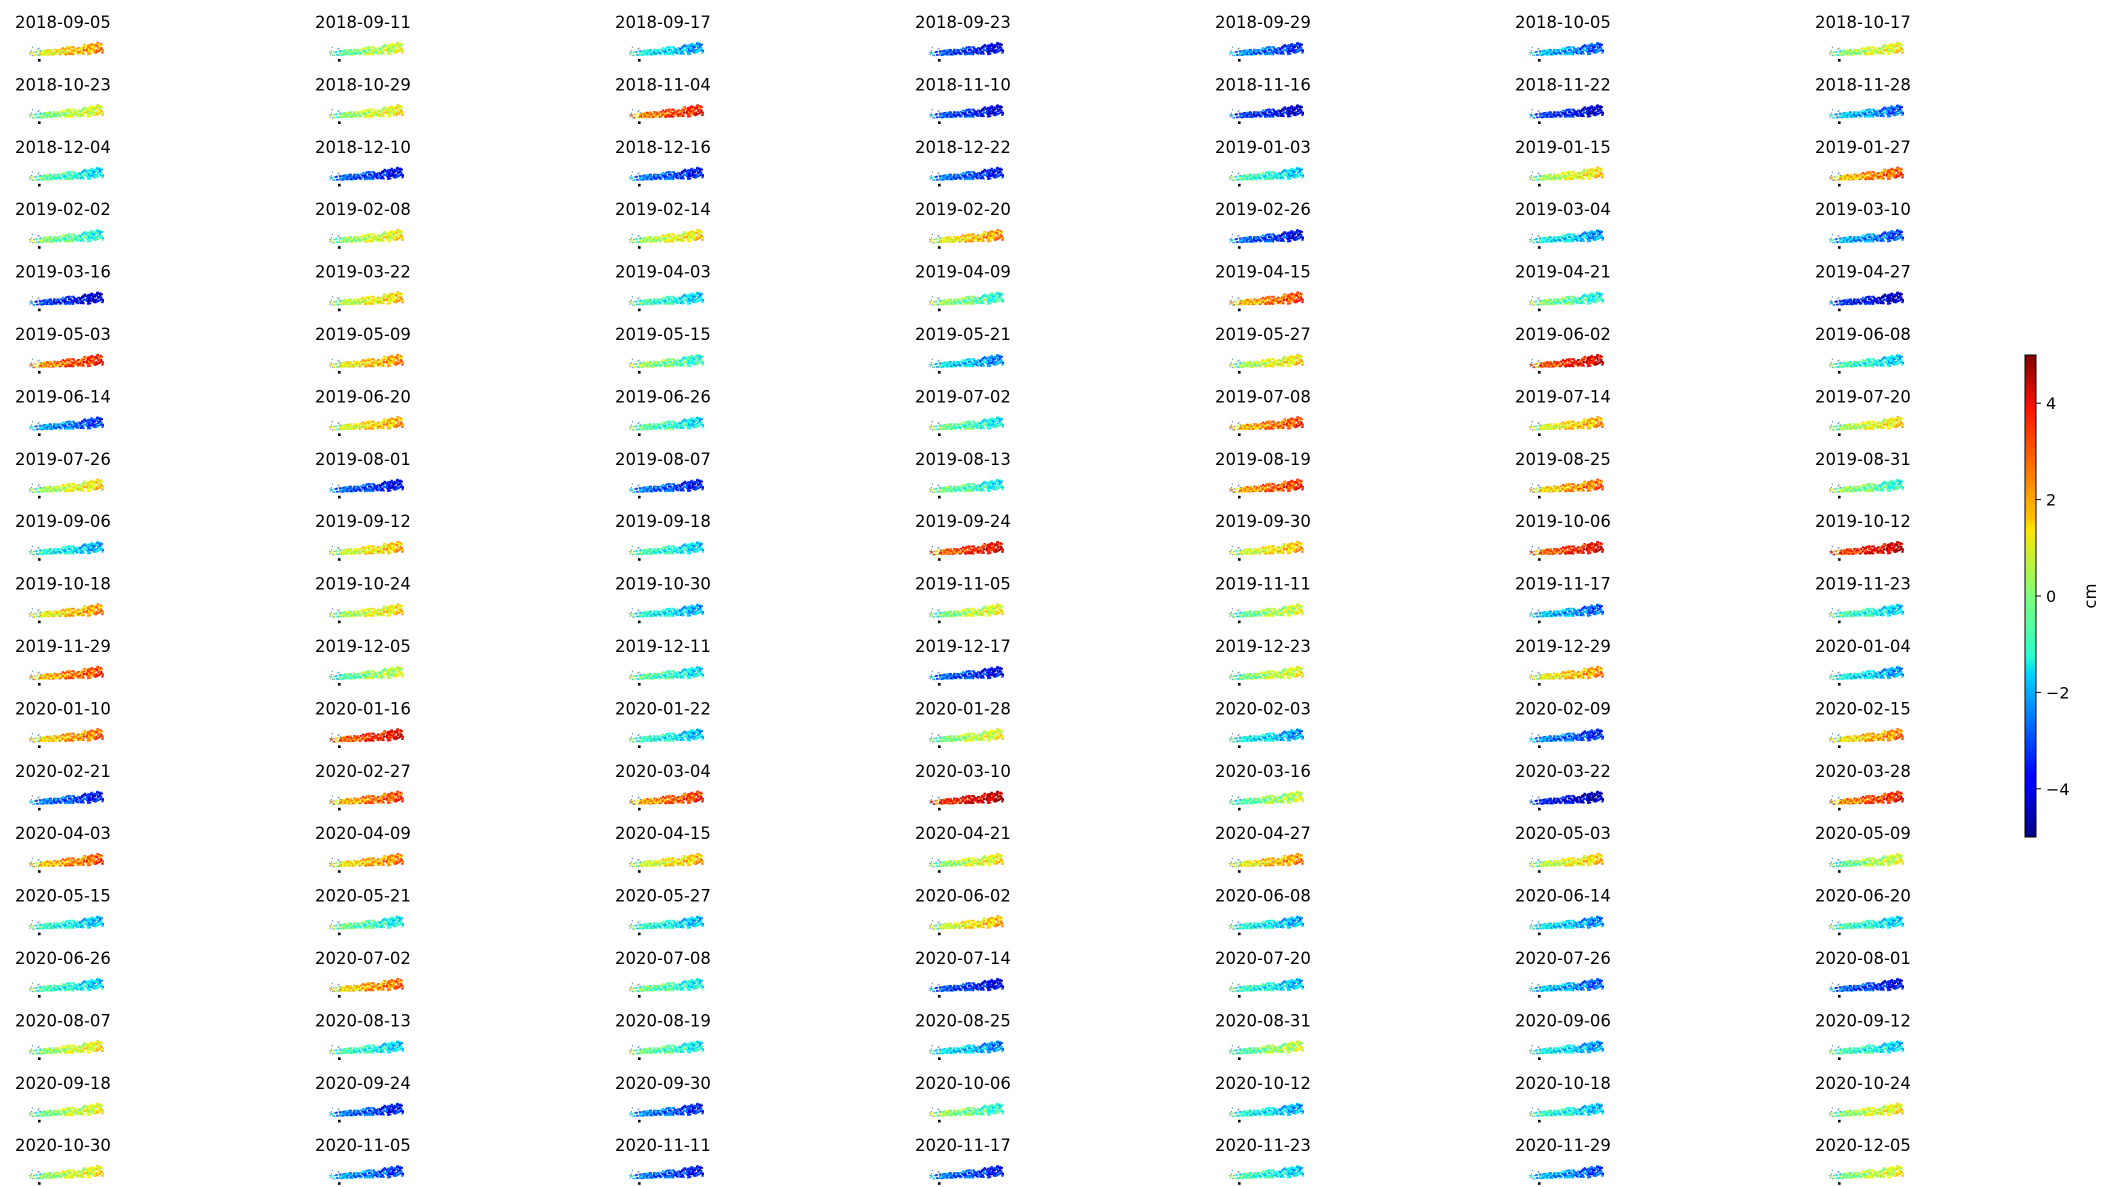  What do you see at coordinates (963, 22) in the screenshot?
I see `panel-title: 2018-09-23` at bounding box center [963, 22].